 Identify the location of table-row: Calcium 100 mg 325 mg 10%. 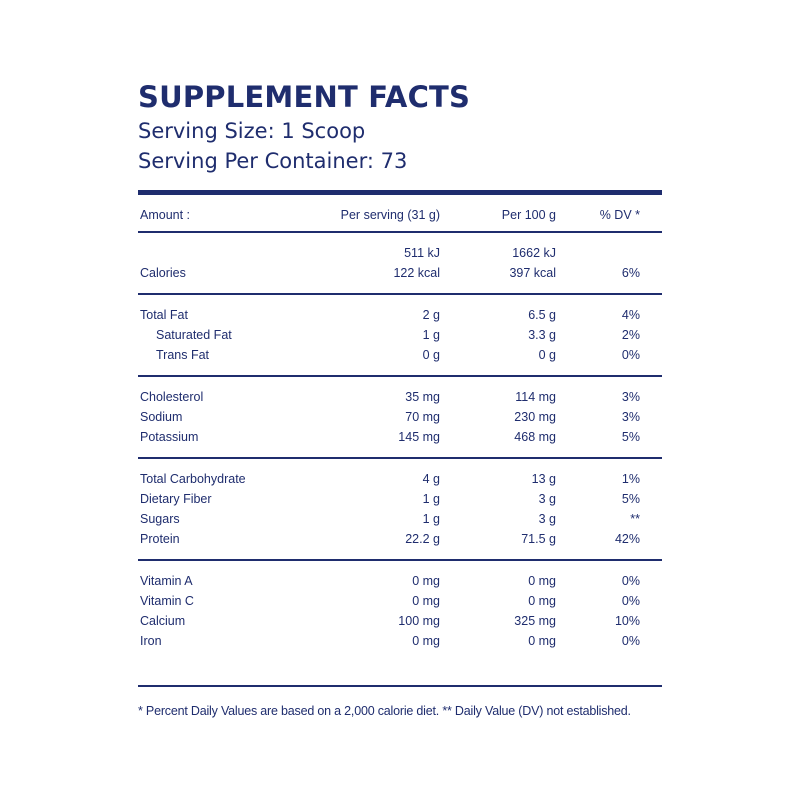
(400, 621).